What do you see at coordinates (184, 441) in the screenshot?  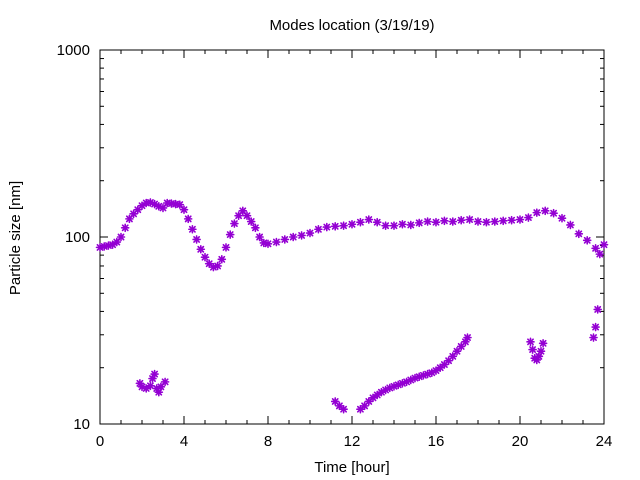 I see `x-tick-label: 4` at bounding box center [184, 441].